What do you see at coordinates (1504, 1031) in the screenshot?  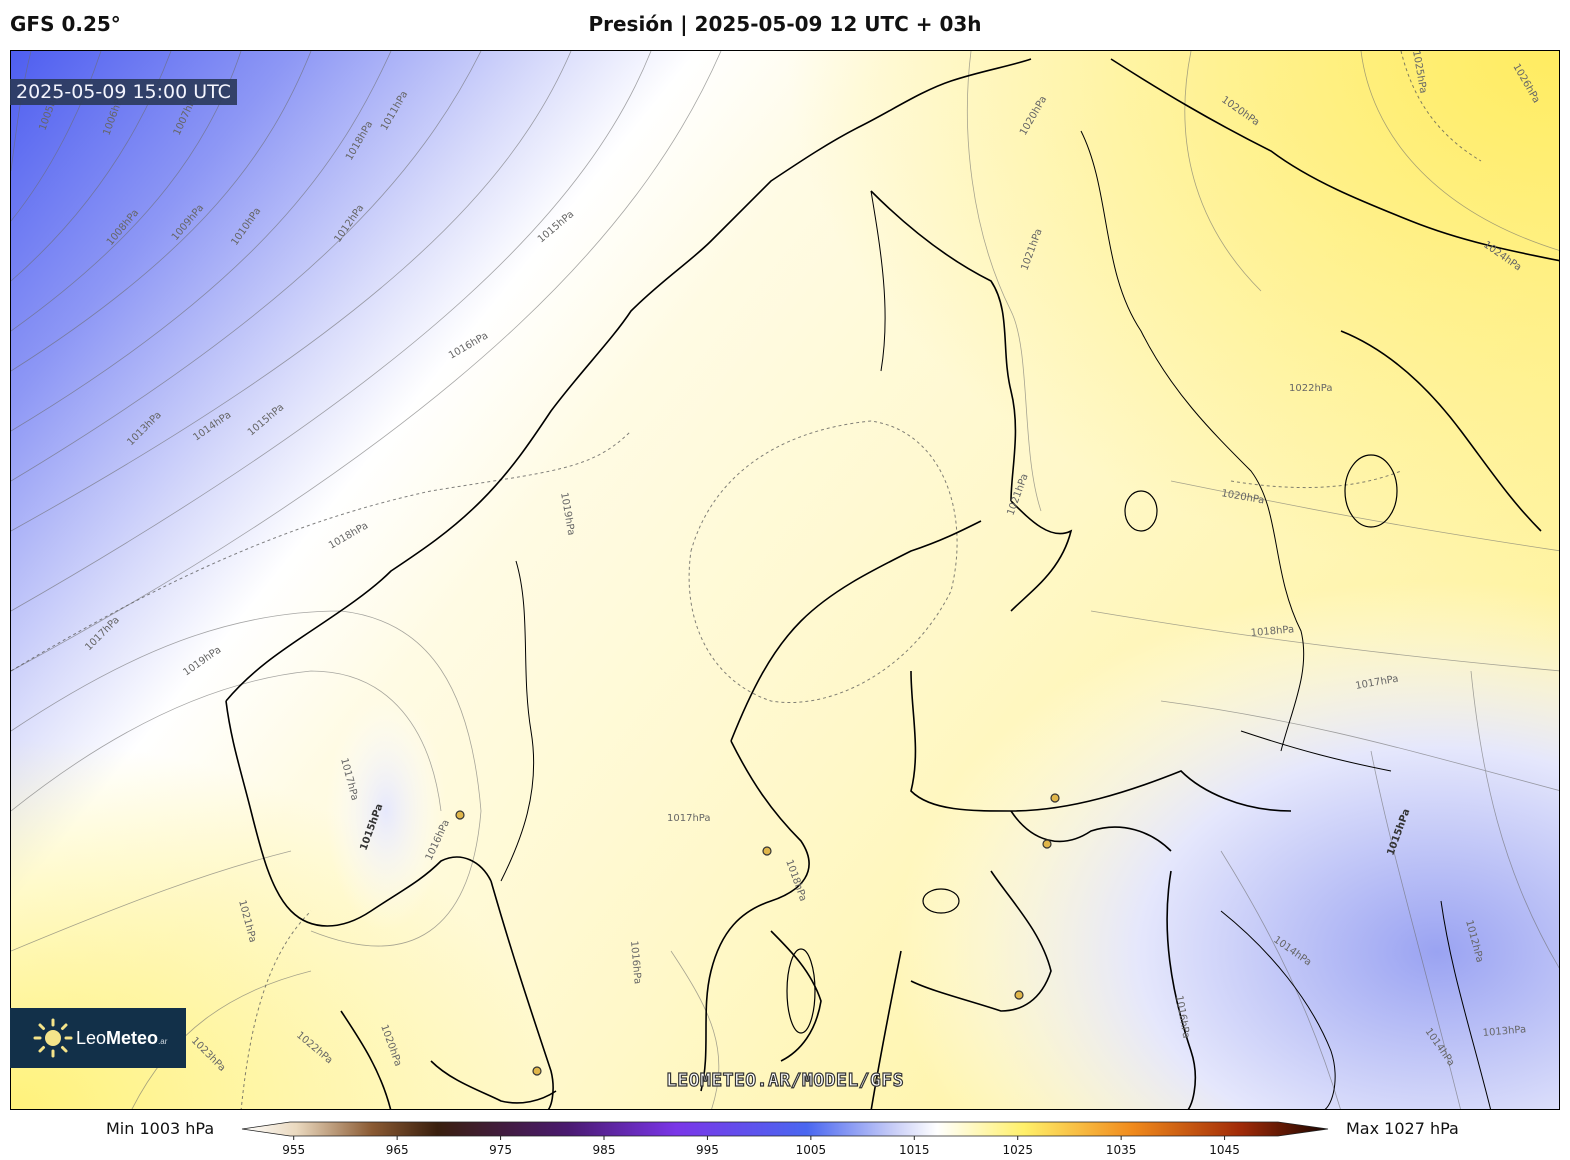 I see `isobar-label: 1013hPa` at bounding box center [1504, 1031].